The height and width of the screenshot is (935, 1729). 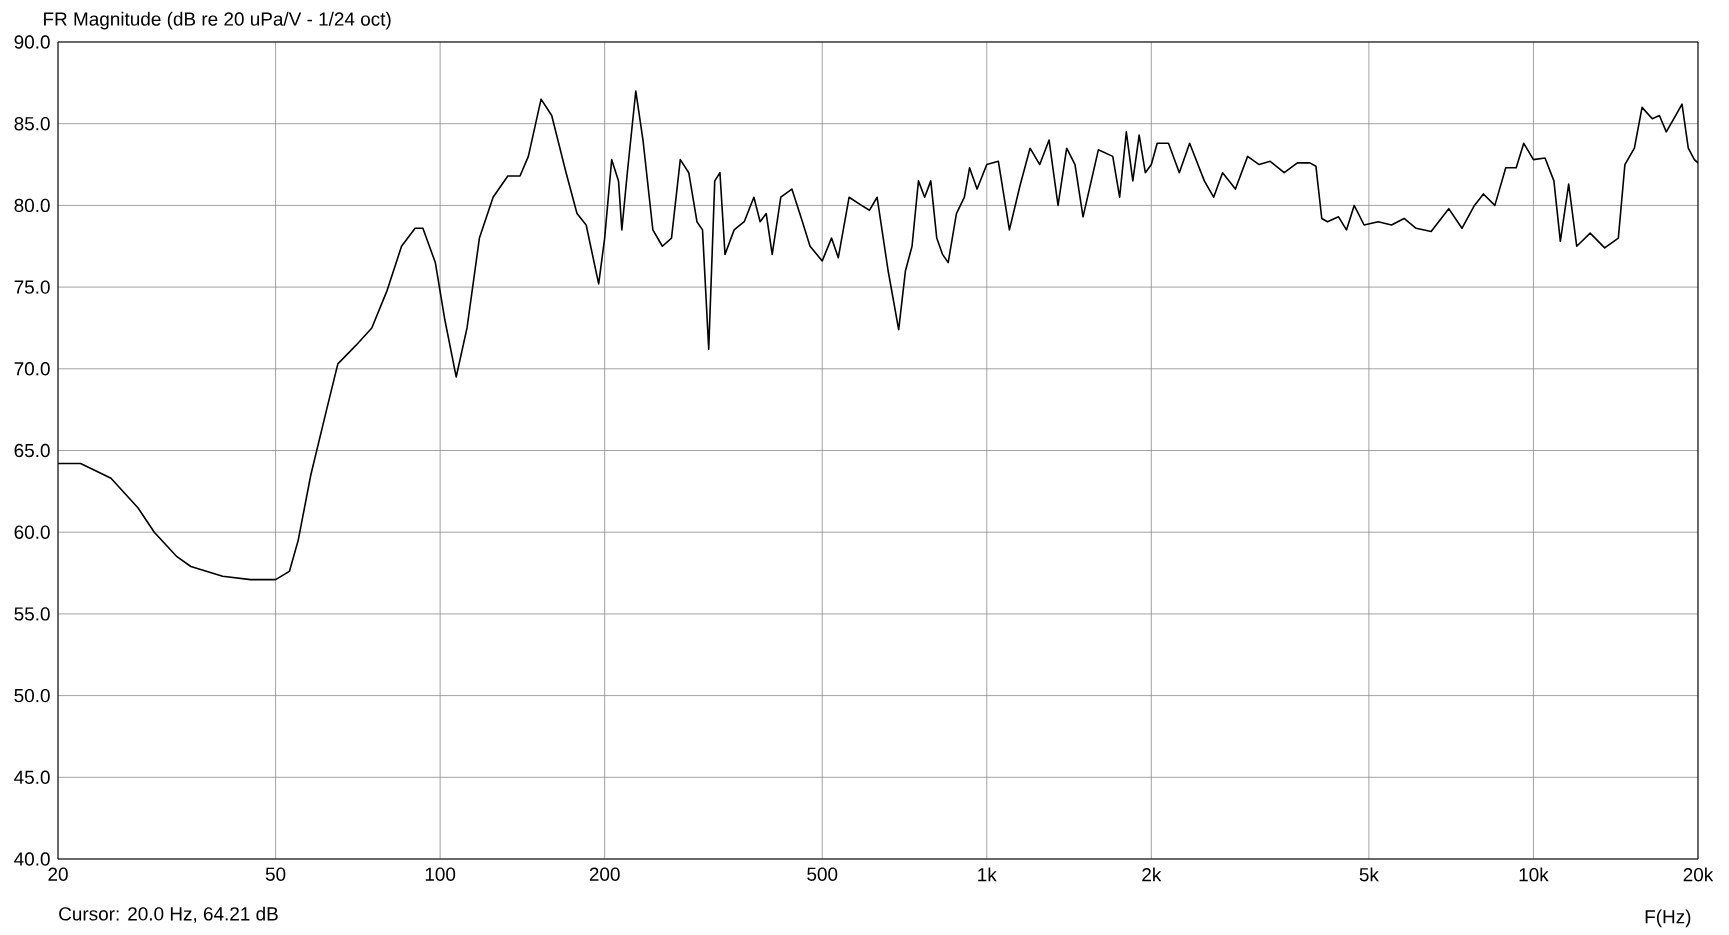 What do you see at coordinates (32, 287) in the screenshot?
I see `y-tick-label: 75.0` at bounding box center [32, 287].